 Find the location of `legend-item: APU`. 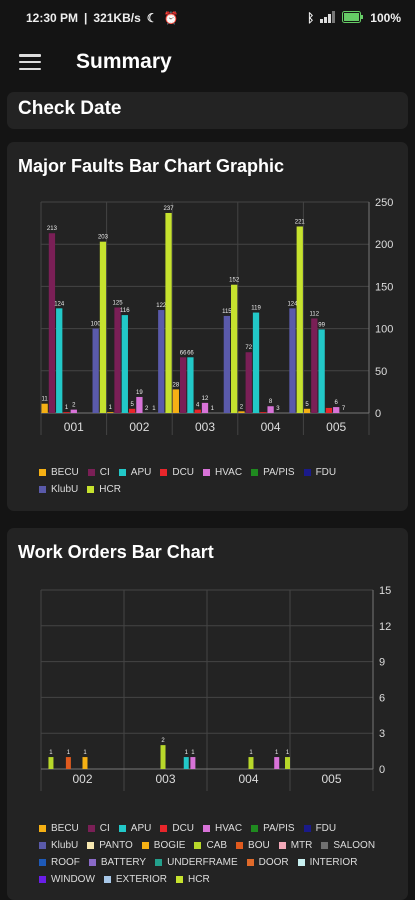

legend-item: APU is located at coordinates (135, 828).